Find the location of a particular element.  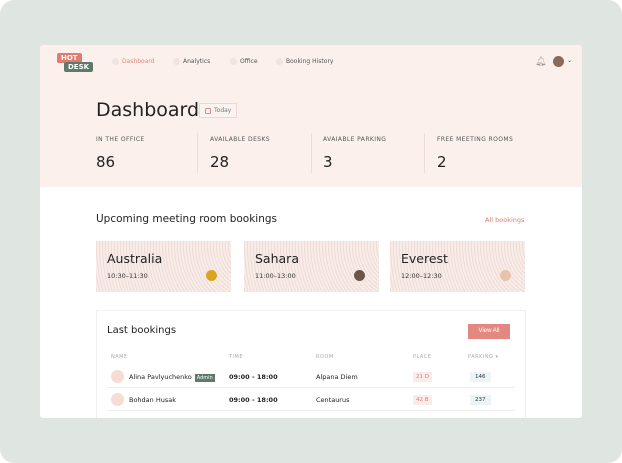

parking-badge: 146 is located at coordinates (480, 377).